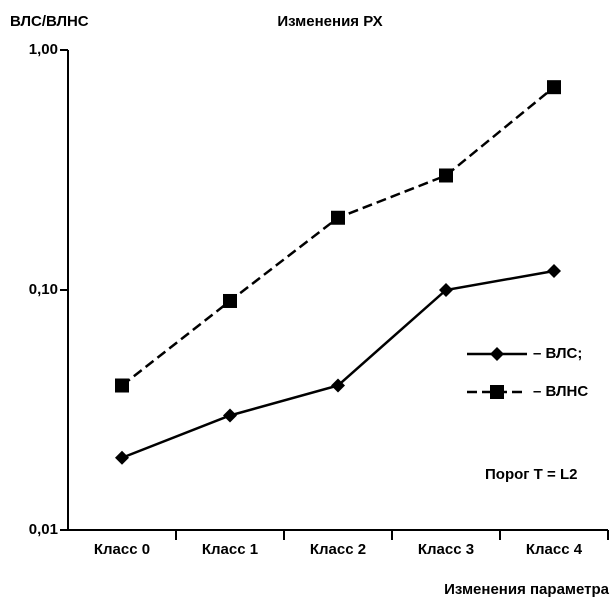  Describe the element at coordinates (531, 474) in the screenshot. I see `annotation: Порог Т = L2` at that location.